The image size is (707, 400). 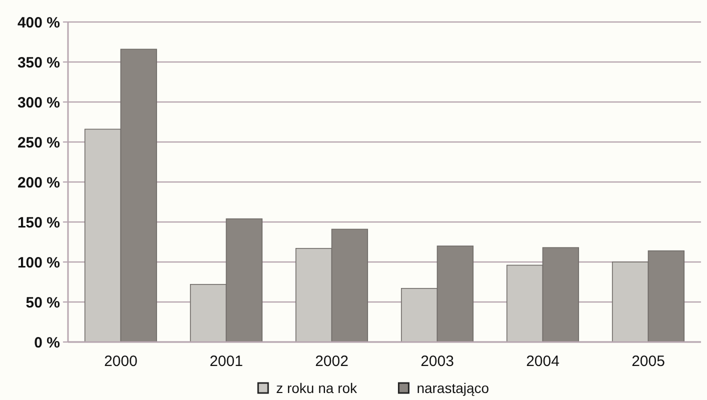 I want to click on y-tick-label: 100 %, so click(x=38, y=263).